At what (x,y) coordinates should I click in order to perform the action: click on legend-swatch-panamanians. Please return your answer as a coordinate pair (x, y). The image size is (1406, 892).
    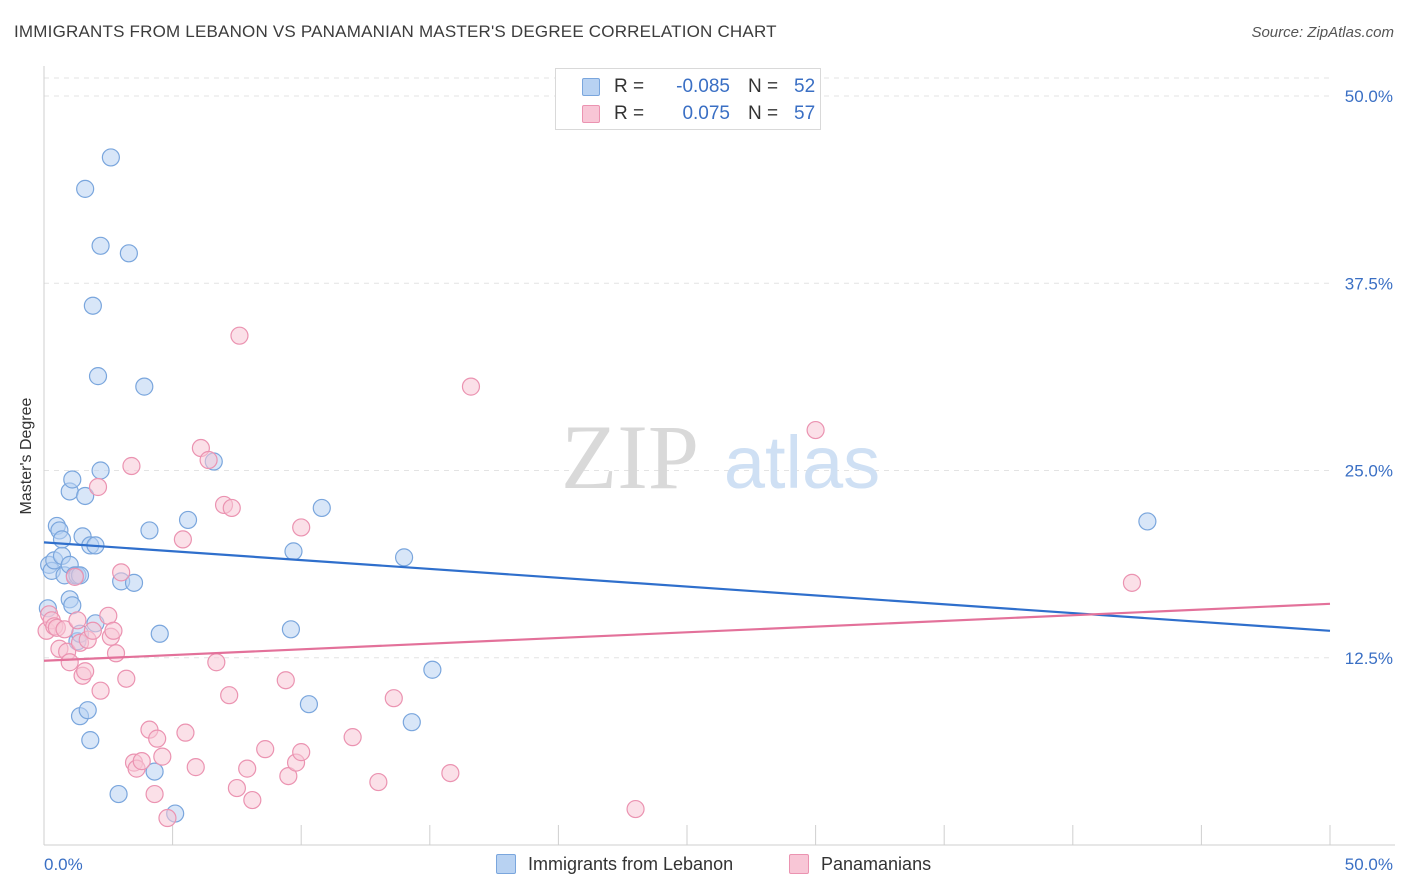
    Looking at the image, I should click on (799, 864).